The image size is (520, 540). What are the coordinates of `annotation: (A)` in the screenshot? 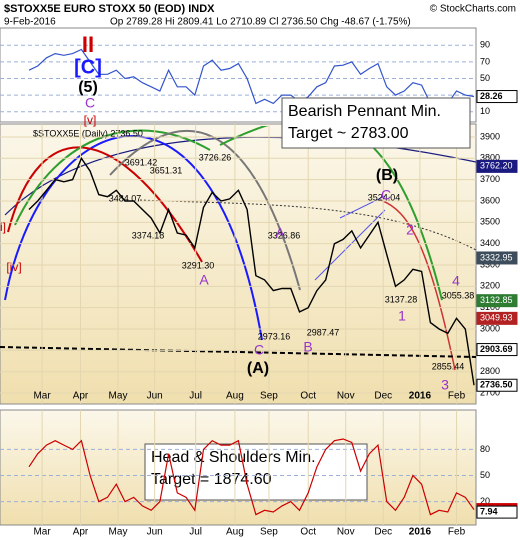 It's located at (258, 368).